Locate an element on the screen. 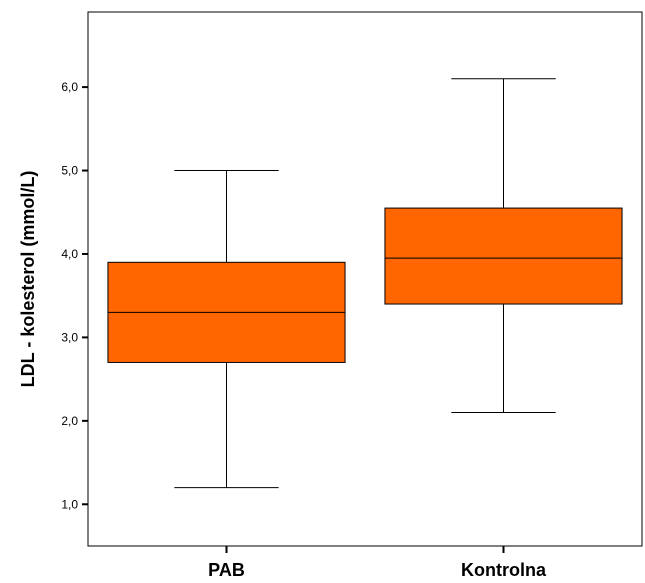 The width and height of the screenshot is (645, 583). x-tick-label-0: PAB is located at coordinates (226, 570).